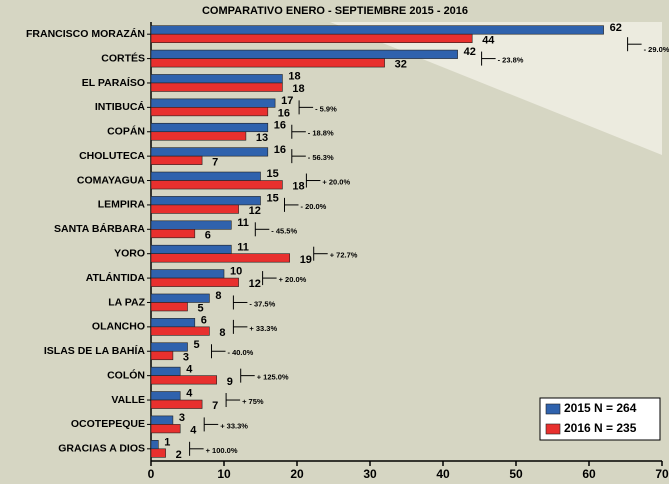 The image size is (669, 484). I want to click on y-tick-label: COMAYAGUA, so click(111, 180).